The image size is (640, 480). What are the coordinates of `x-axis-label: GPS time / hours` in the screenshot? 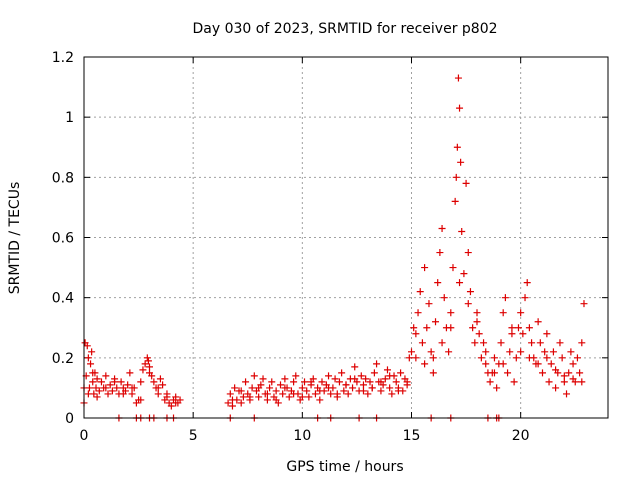 It's located at (344, 467).